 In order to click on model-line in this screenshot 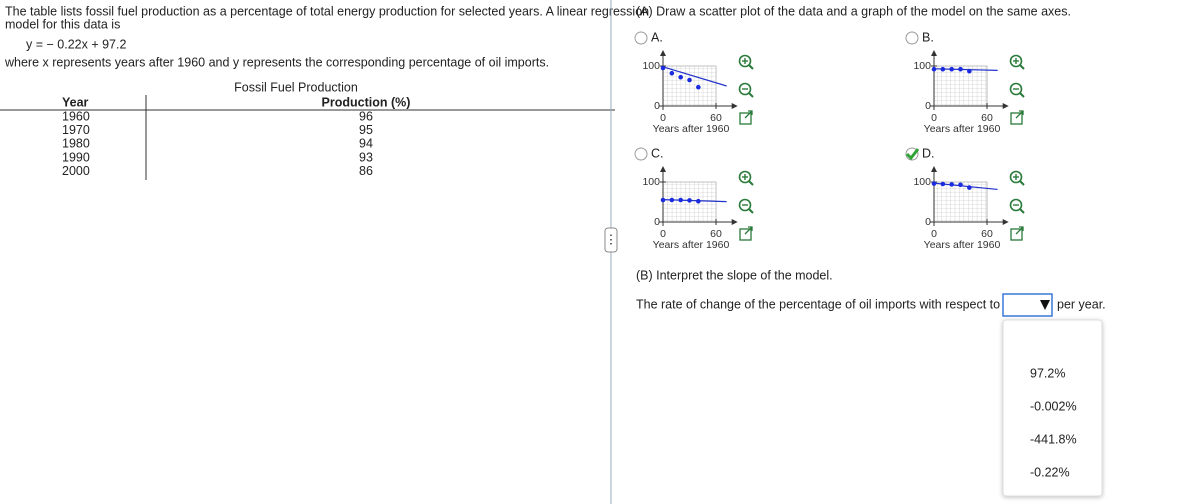, I will do `click(694, 76)`.